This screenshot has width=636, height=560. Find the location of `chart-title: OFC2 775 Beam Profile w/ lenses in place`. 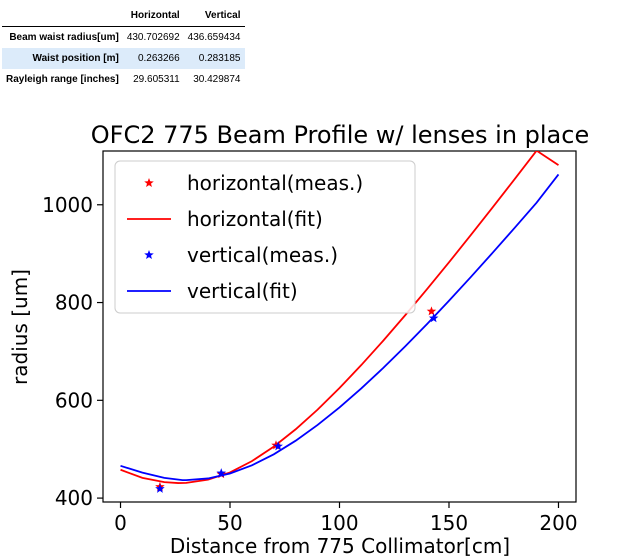

chart-title: OFC2 775 Beam Profile w/ lenses in place is located at coordinates (340, 135).